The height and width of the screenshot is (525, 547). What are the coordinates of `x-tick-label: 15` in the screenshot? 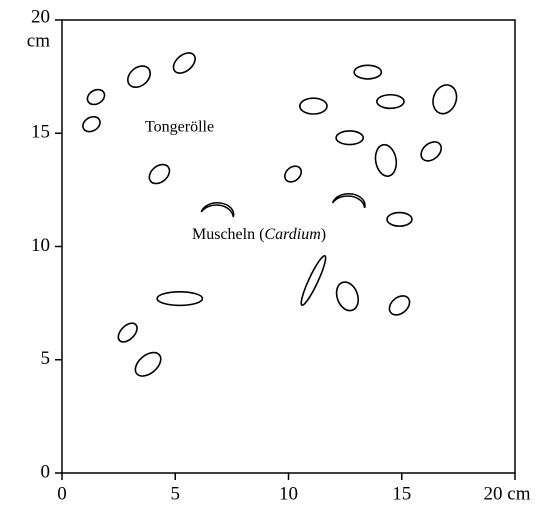 It's located at (401, 493).